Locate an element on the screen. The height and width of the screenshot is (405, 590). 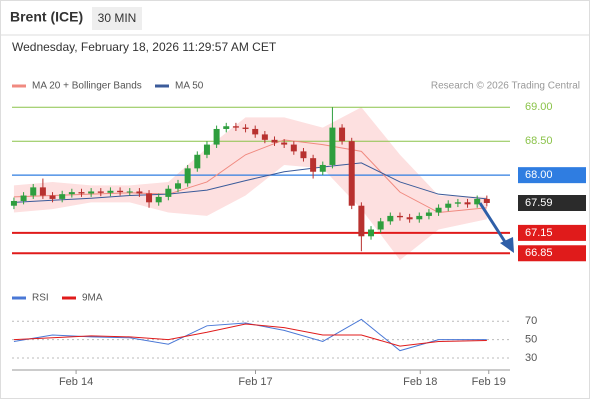
level-label: 69.00 is located at coordinates (539, 107).